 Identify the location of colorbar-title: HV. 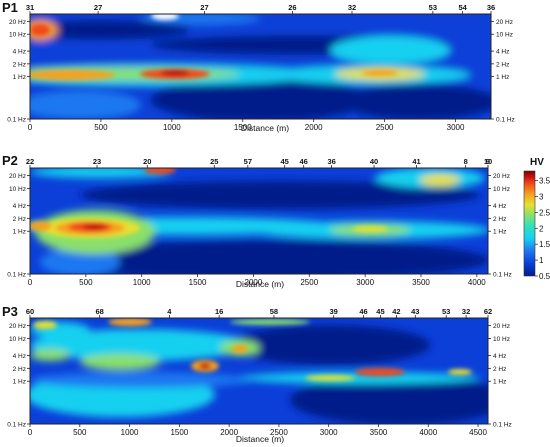
(537, 162).